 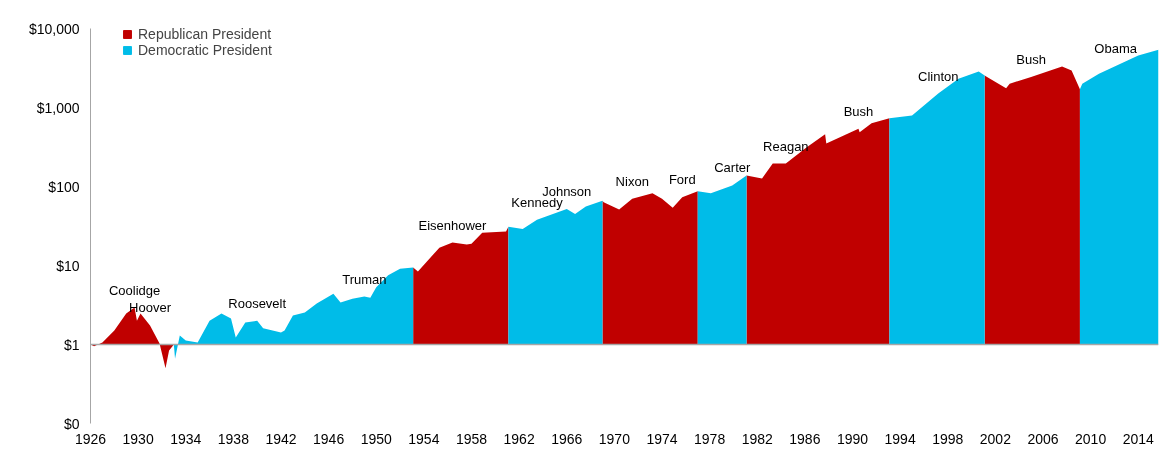 What do you see at coordinates (732, 168) in the screenshot?
I see `annotation: Carter` at bounding box center [732, 168].